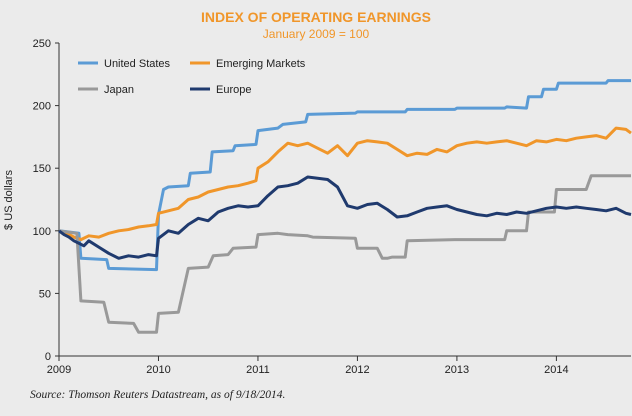 The width and height of the screenshot is (632, 416). I want to click on y-tick-label: 250, so click(42, 44).